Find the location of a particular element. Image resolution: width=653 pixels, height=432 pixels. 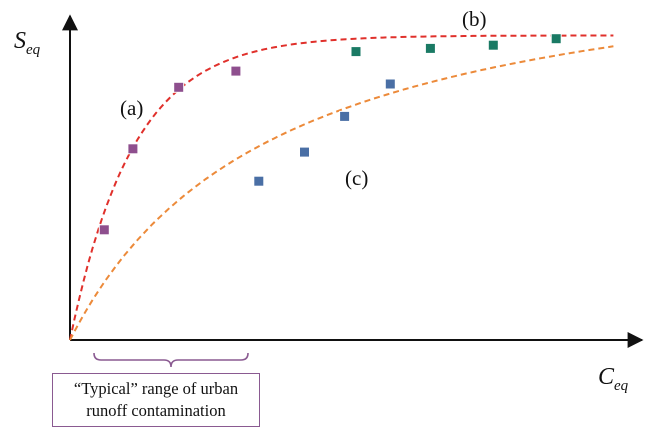

series-c-label: (c) is located at coordinates (356, 178).